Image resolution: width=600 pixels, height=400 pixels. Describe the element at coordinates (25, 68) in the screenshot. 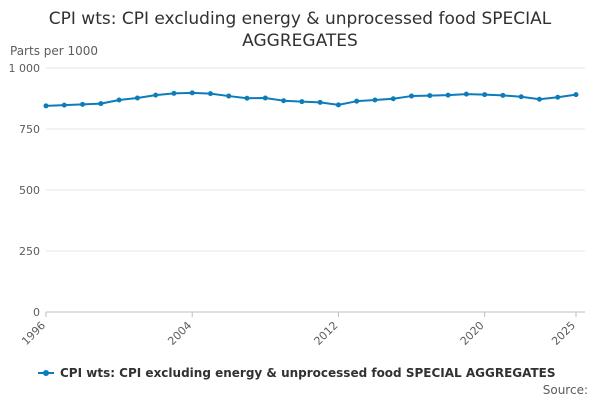

I see `y-tick-label: 1 000` at that location.